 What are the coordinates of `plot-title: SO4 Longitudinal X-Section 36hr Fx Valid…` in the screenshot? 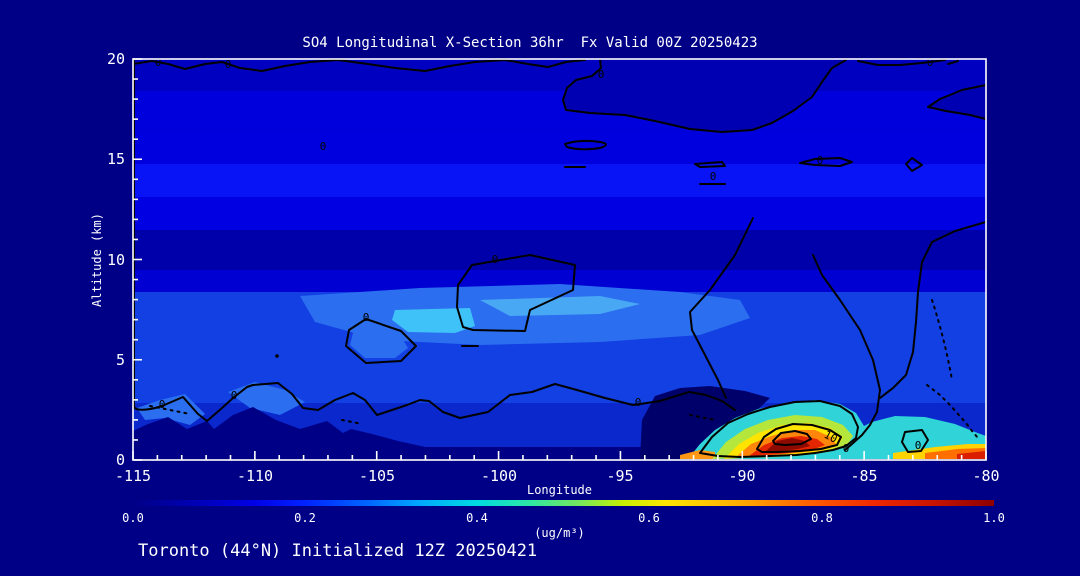 It's located at (530, 43).